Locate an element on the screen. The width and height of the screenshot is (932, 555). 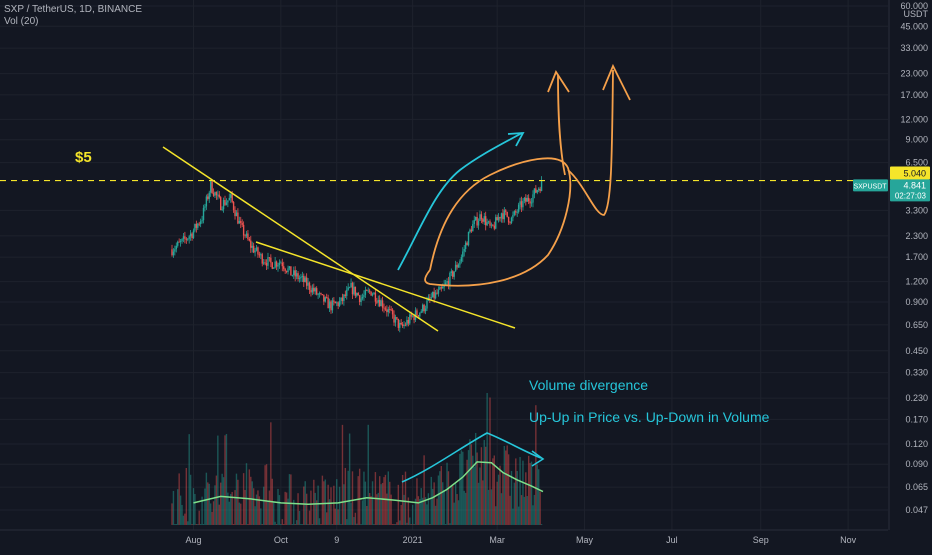
price-tick-label: 1.200 is located at coordinates (916, 282).